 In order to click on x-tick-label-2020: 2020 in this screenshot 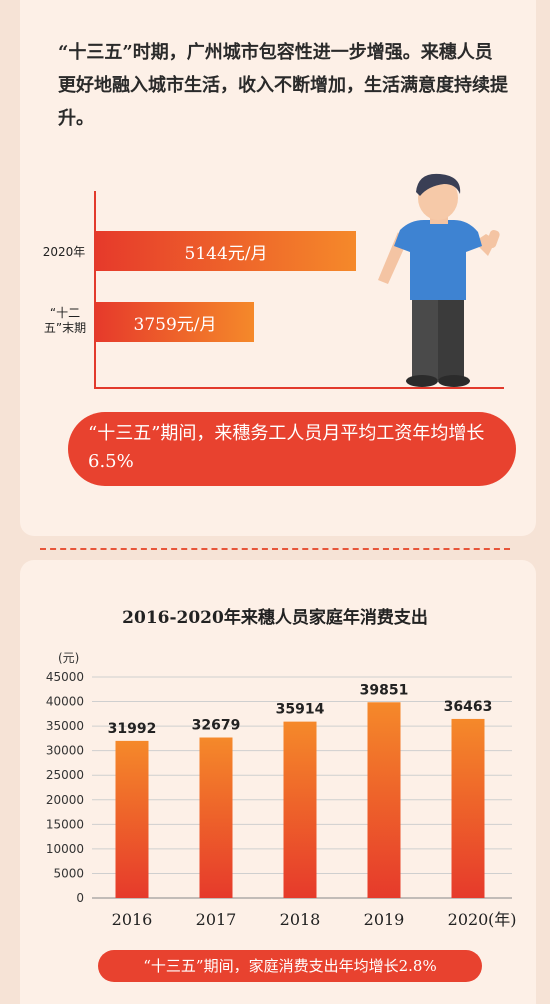, I will do `click(468, 919)`.